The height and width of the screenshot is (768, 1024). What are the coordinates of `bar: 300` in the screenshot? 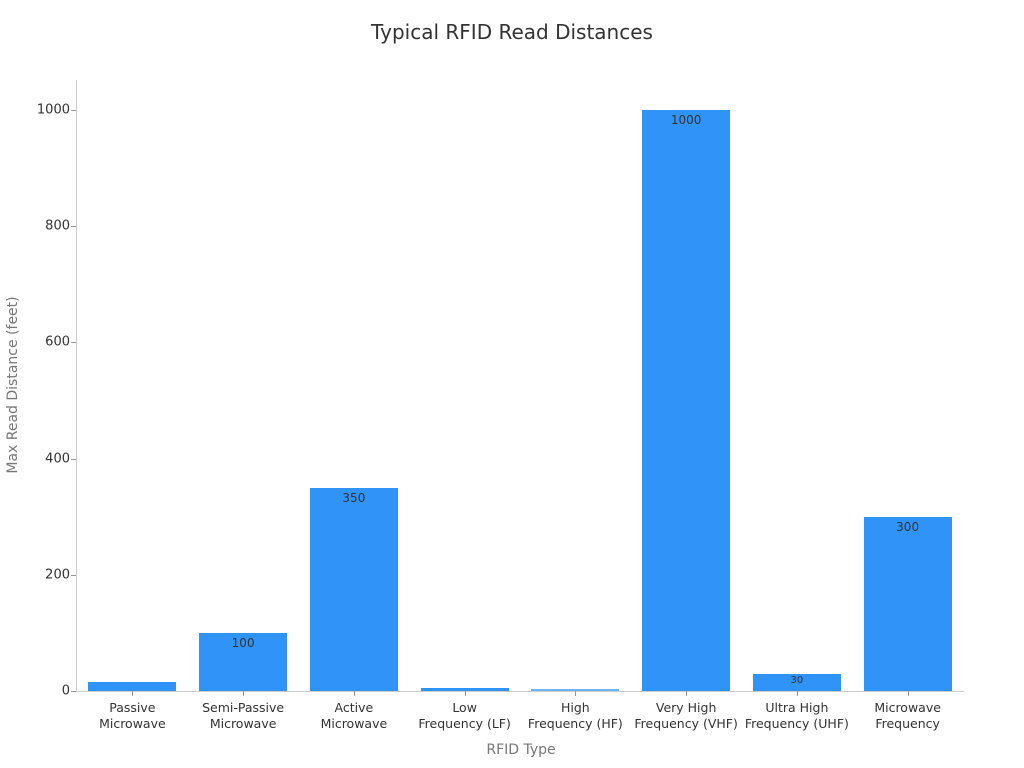 It's located at (907, 603).